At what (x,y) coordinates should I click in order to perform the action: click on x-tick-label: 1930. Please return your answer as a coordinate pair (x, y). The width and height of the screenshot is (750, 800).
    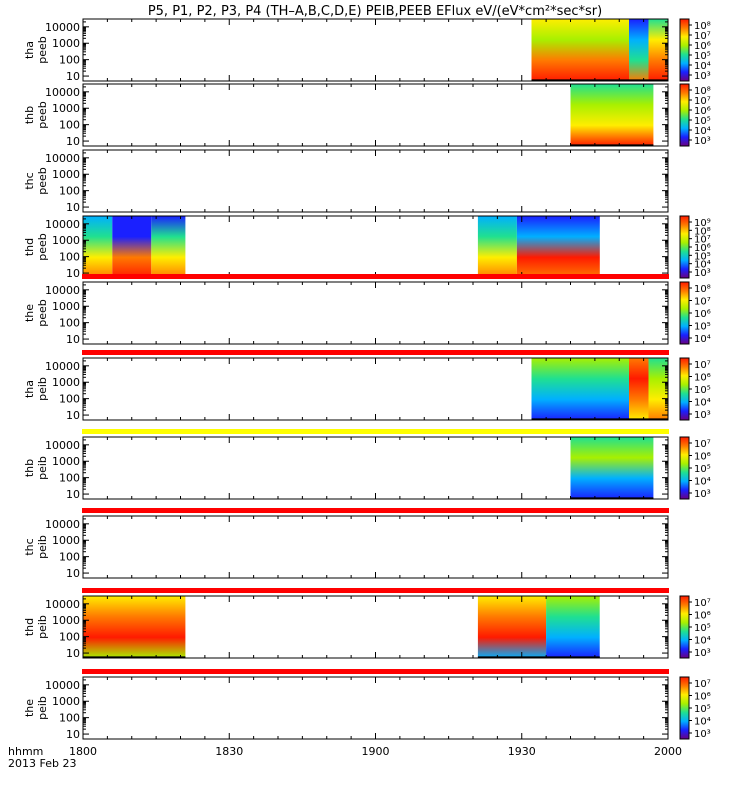
    Looking at the image, I should click on (522, 751).